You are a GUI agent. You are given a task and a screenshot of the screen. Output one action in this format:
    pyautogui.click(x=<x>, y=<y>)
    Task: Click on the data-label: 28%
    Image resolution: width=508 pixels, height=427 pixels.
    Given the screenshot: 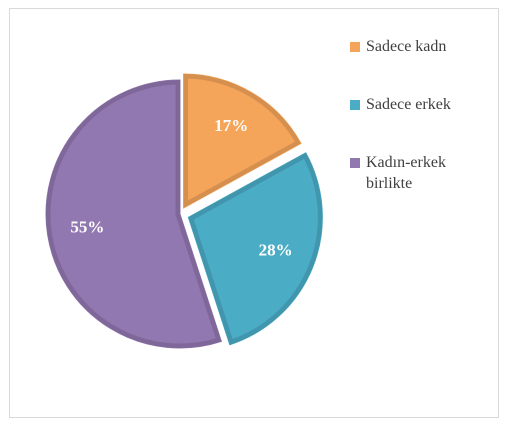 What is the action you would take?
    pyautogui.click(x=276, y=250)
    